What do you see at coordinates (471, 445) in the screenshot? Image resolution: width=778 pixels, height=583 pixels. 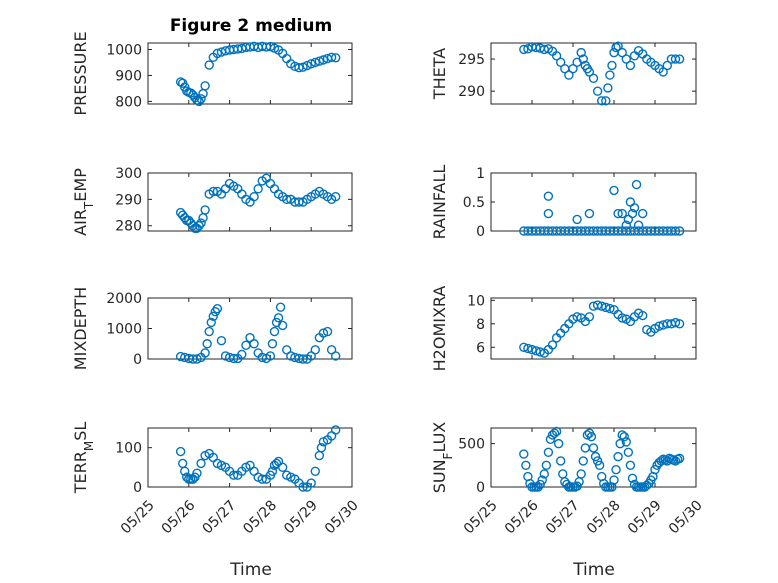 I see `y-tick-label: 500` at bounding box center [471, 445].